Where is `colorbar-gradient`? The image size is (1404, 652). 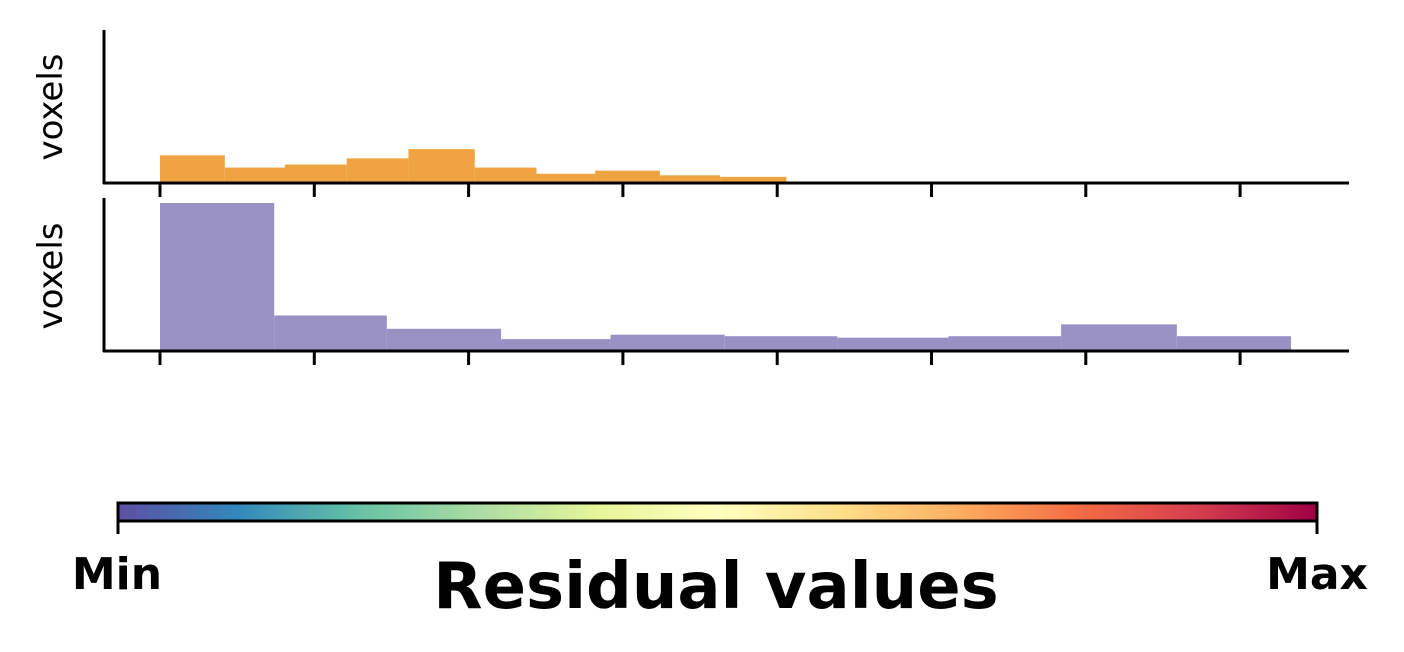 colorbar-gradient is located at coordinates (717, 512).